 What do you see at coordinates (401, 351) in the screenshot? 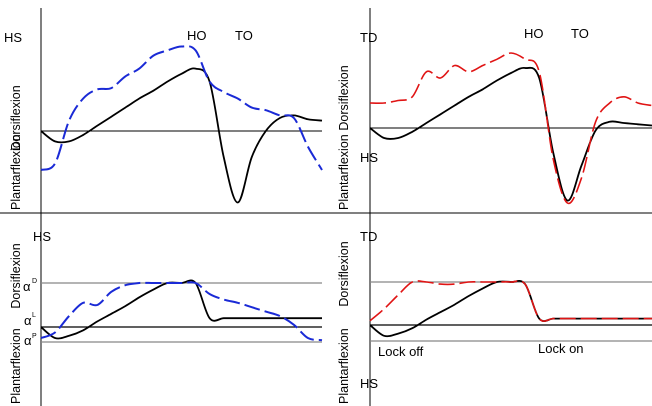
I see `annotation-lock-off: Lock off` at bounding box center [401, 351].